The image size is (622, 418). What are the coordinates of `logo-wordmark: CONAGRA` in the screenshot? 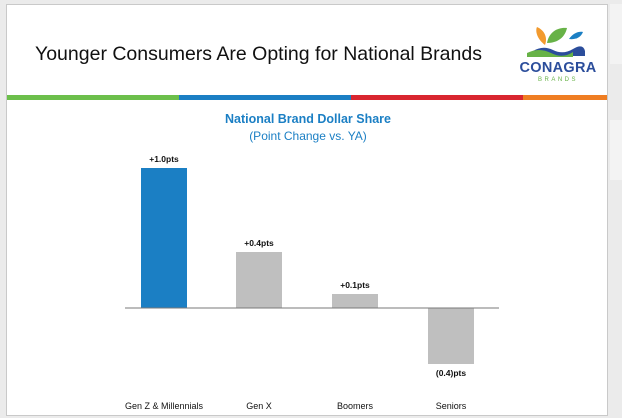 It's located at (558, 68).